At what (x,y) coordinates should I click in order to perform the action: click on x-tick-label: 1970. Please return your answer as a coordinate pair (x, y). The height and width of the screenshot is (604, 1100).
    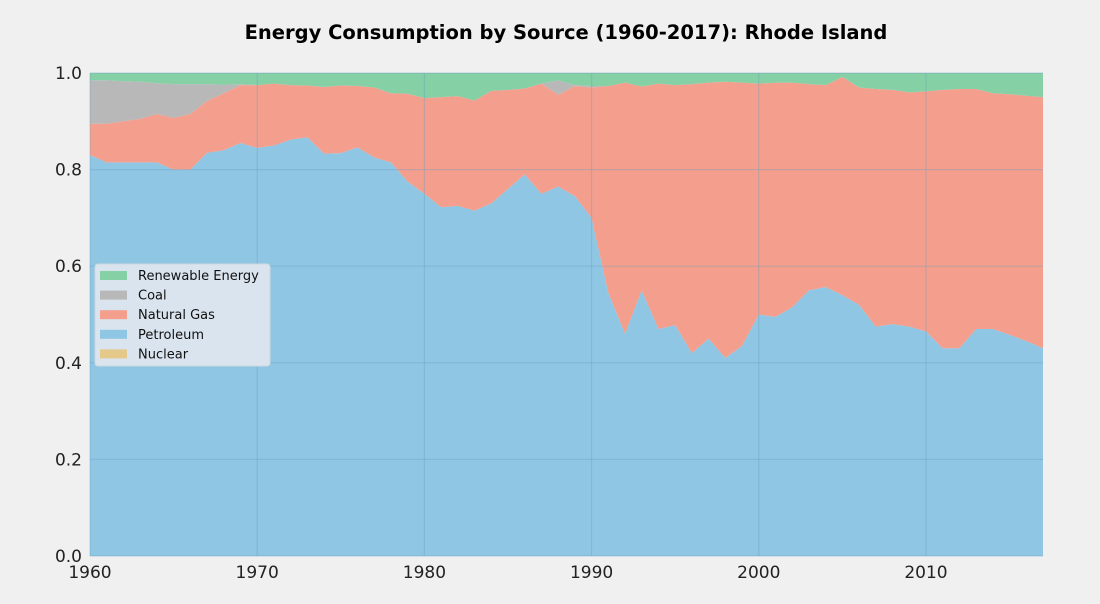
    Looking at the image, I should click on (257, 573).